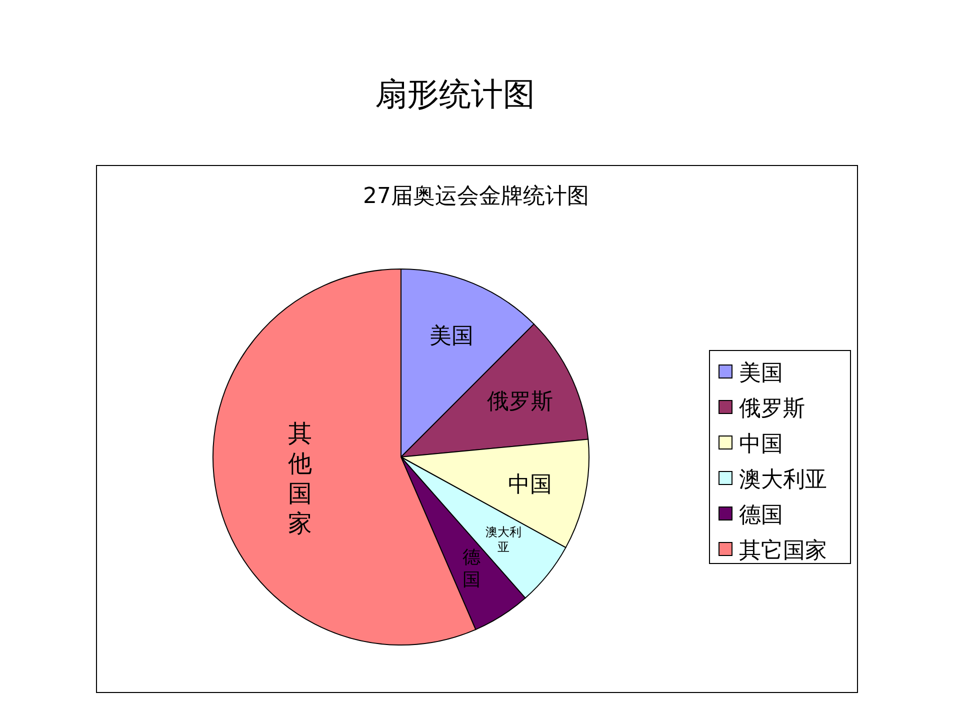  Describe the element at coordinates (761, 373) in the screenshot. I see `legend-label: 美国` at that location.